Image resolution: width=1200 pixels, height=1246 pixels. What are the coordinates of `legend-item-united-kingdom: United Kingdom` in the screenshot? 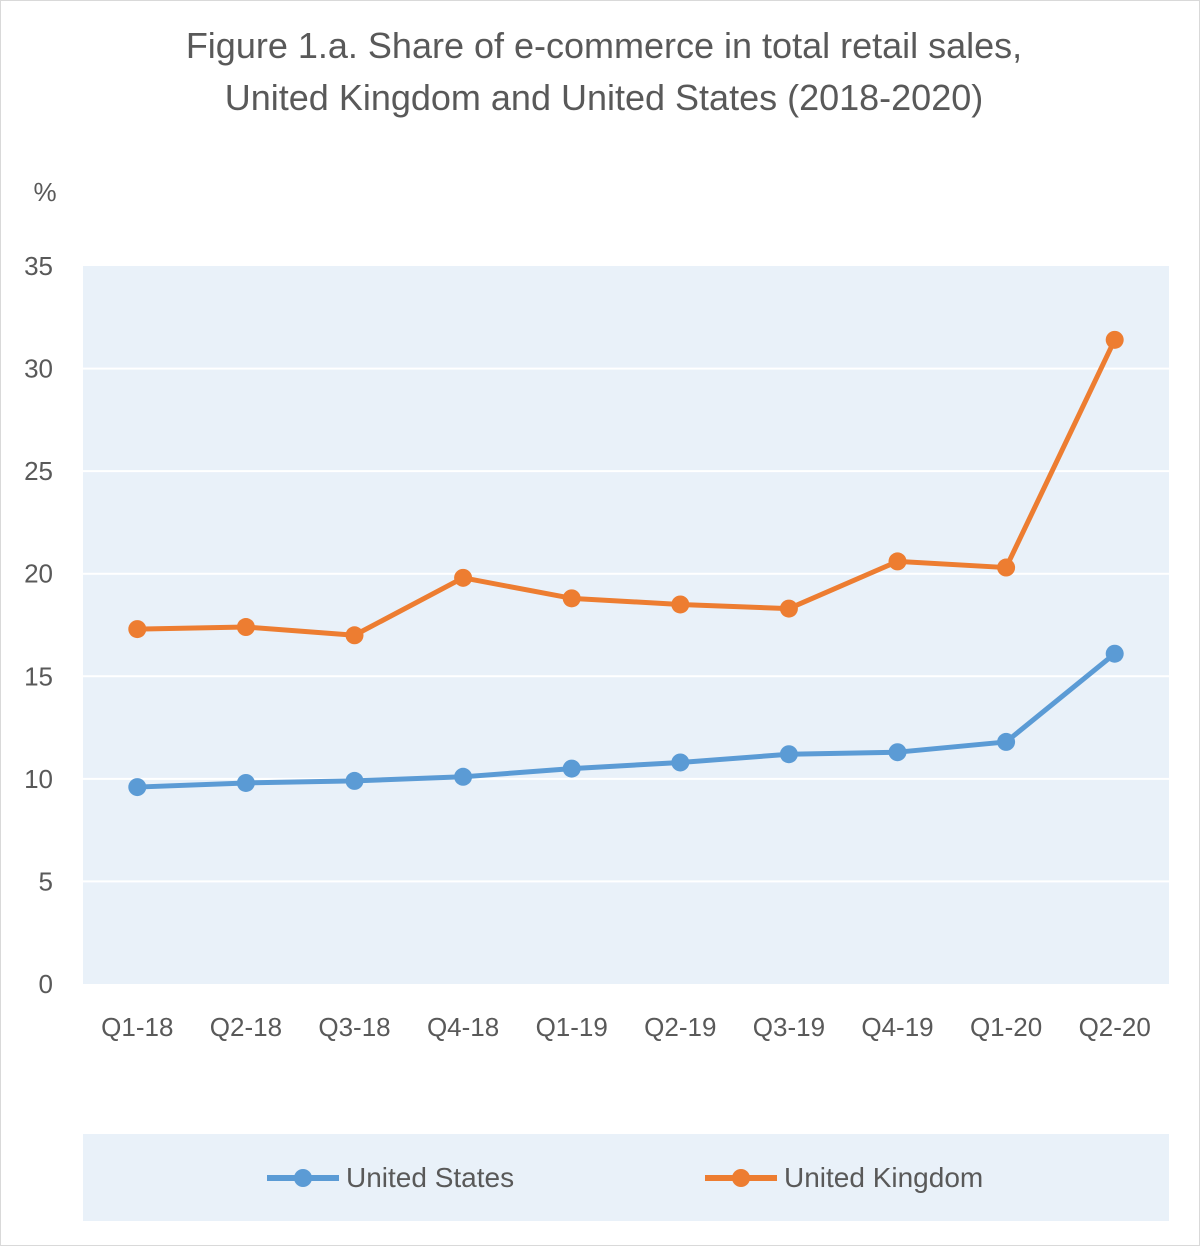 It's located at (844, 1177).